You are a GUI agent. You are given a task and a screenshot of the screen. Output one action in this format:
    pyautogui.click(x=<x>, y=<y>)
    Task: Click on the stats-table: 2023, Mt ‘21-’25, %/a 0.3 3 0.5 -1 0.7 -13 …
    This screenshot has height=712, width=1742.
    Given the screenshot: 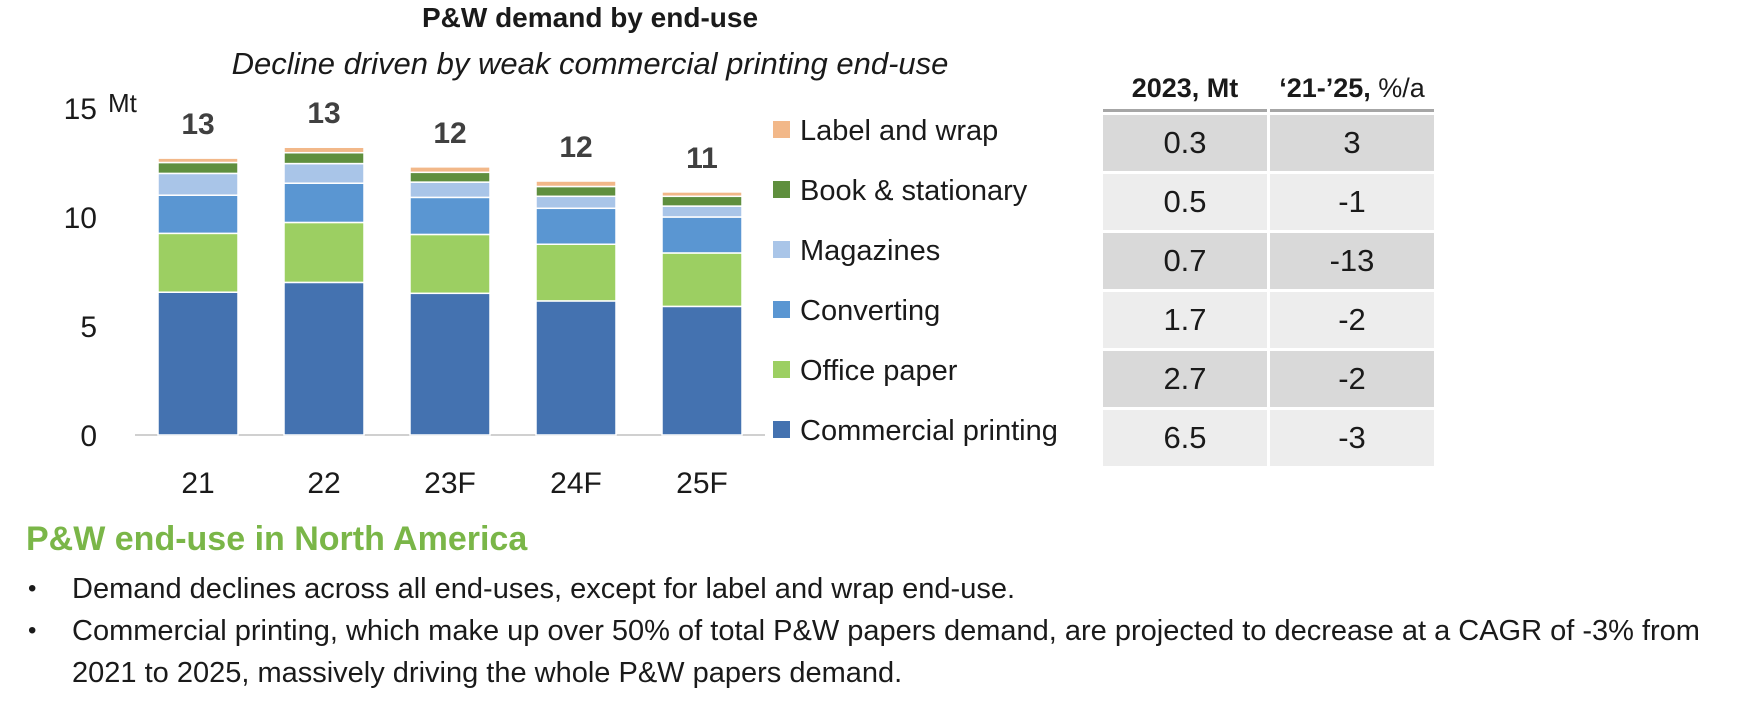 What is the action you would take?
    pyautogui.click(x=1268, y=268)
    